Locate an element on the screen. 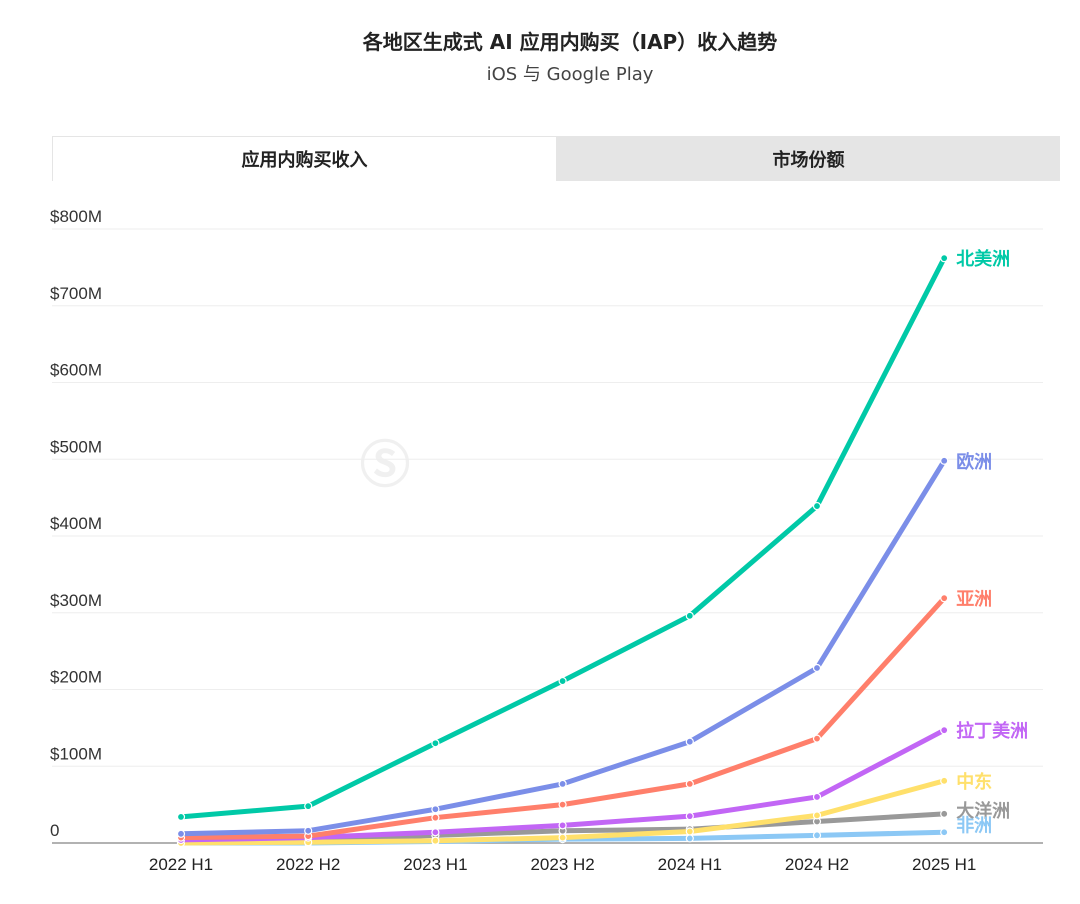 This screenshot has width=1080, height=904. chart-title: 各地区生成式 AI 应用内购买（IAP）收入趋势 is located at coordinates (570, 42).